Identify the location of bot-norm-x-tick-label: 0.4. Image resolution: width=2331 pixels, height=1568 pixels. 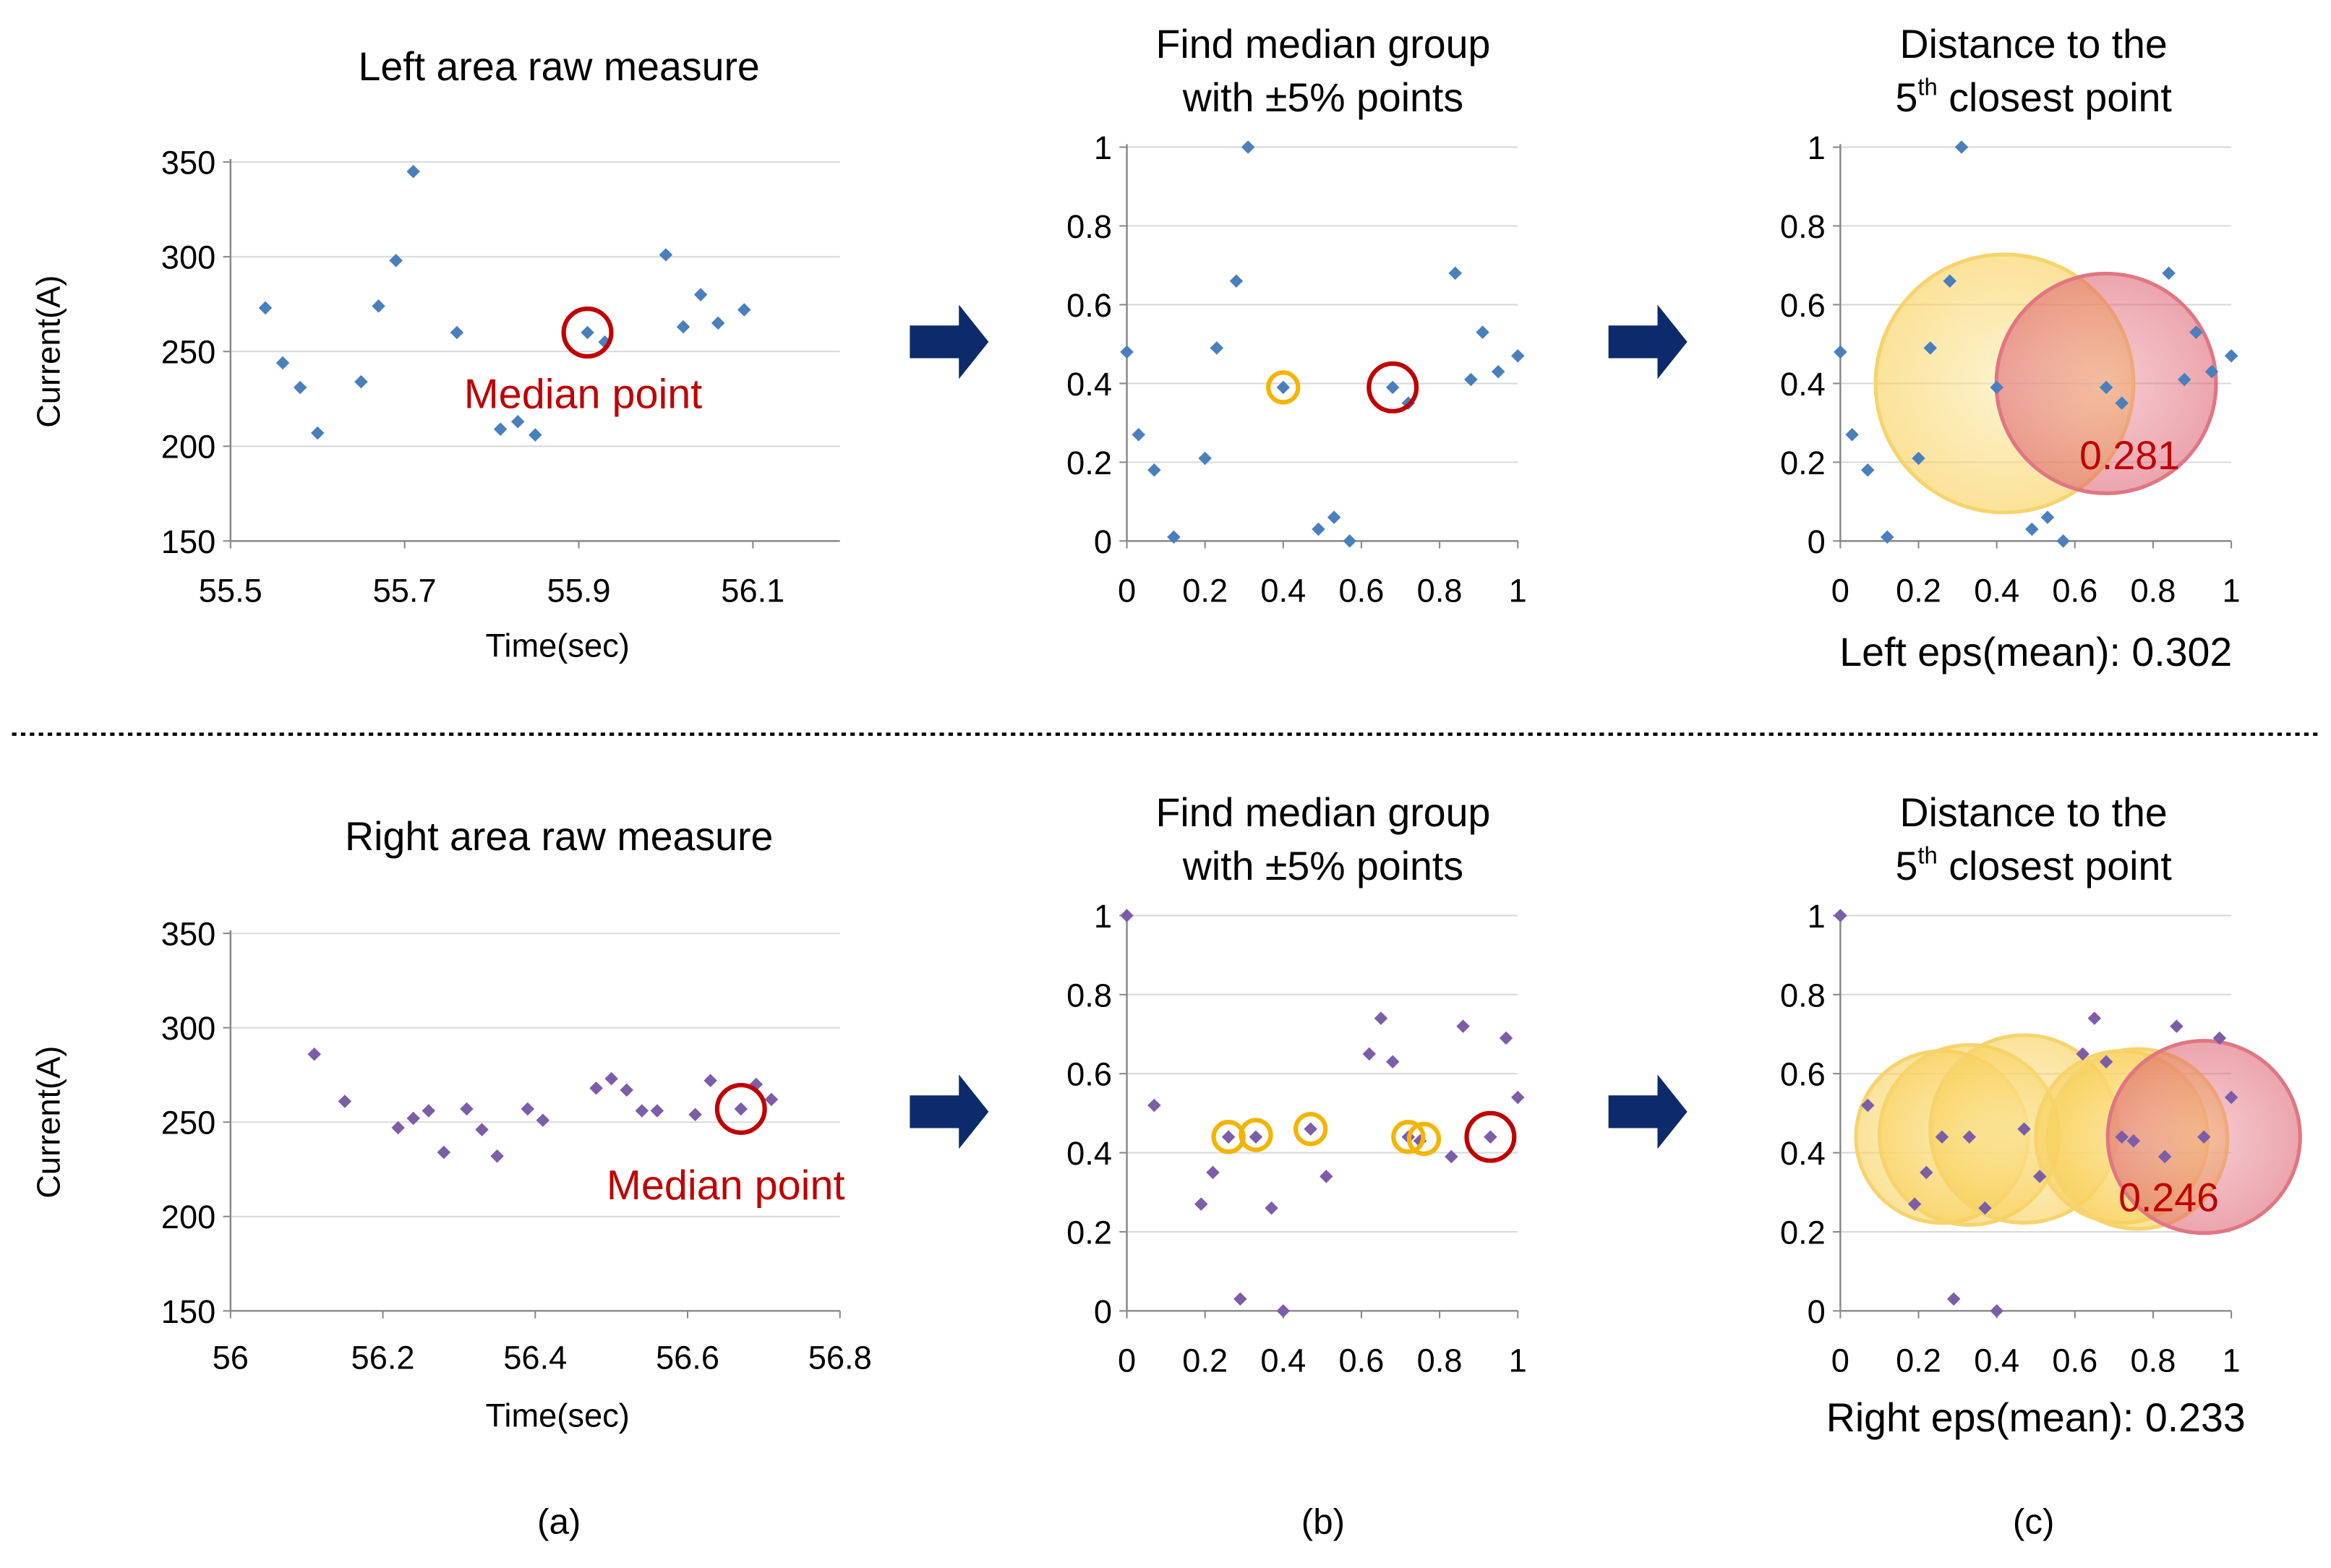
(1283, 1360).